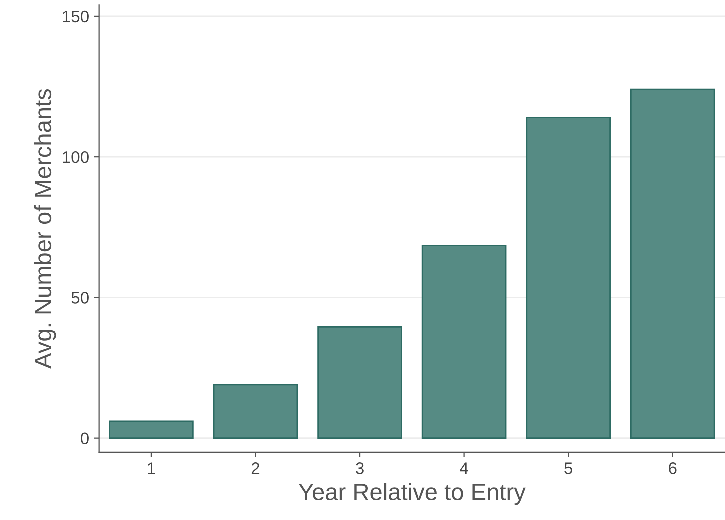  Describe the element at coordinates (45, 229) in the screenshot. I see `y-axis-title: Avg. Number of Merchants` at that location.